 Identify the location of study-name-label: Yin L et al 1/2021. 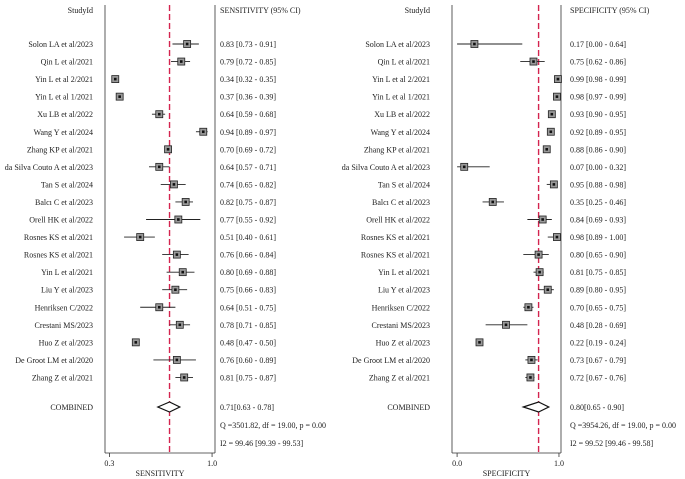
(401, 97).